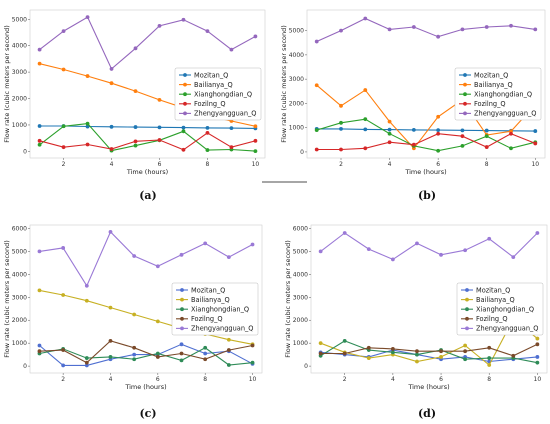 The image size is (550, 424). I want to click on legend-entry: Bailianya_Q, so click(493, 85).